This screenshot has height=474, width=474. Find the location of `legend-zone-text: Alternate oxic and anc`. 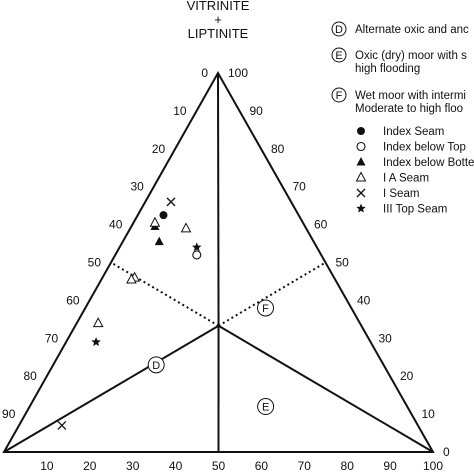

legend-zone-text: Alternate oxic and anc is located at coordinates (412, 30).